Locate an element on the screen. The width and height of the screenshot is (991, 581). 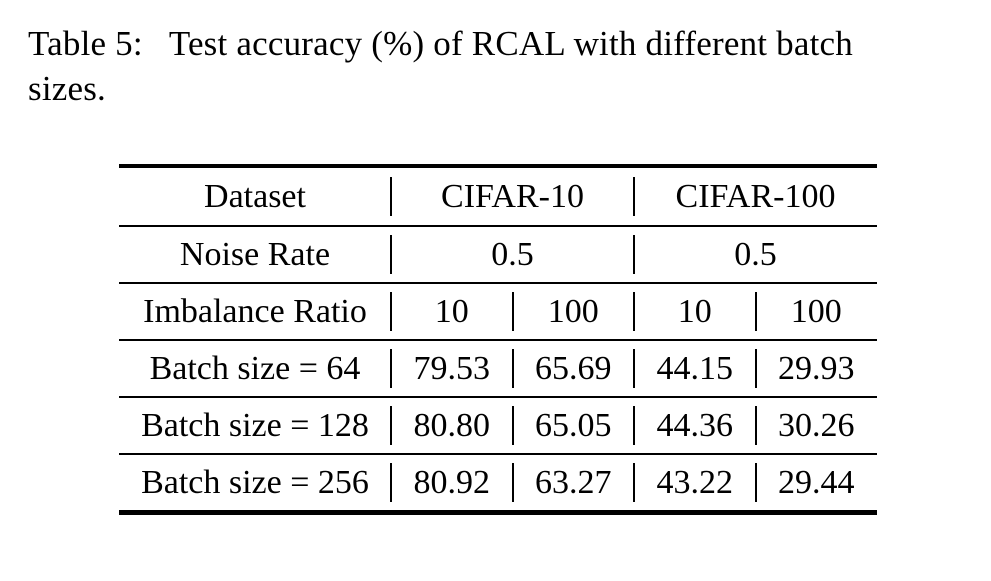
value-cell: 29.93 is located at coordinates (816, 367).